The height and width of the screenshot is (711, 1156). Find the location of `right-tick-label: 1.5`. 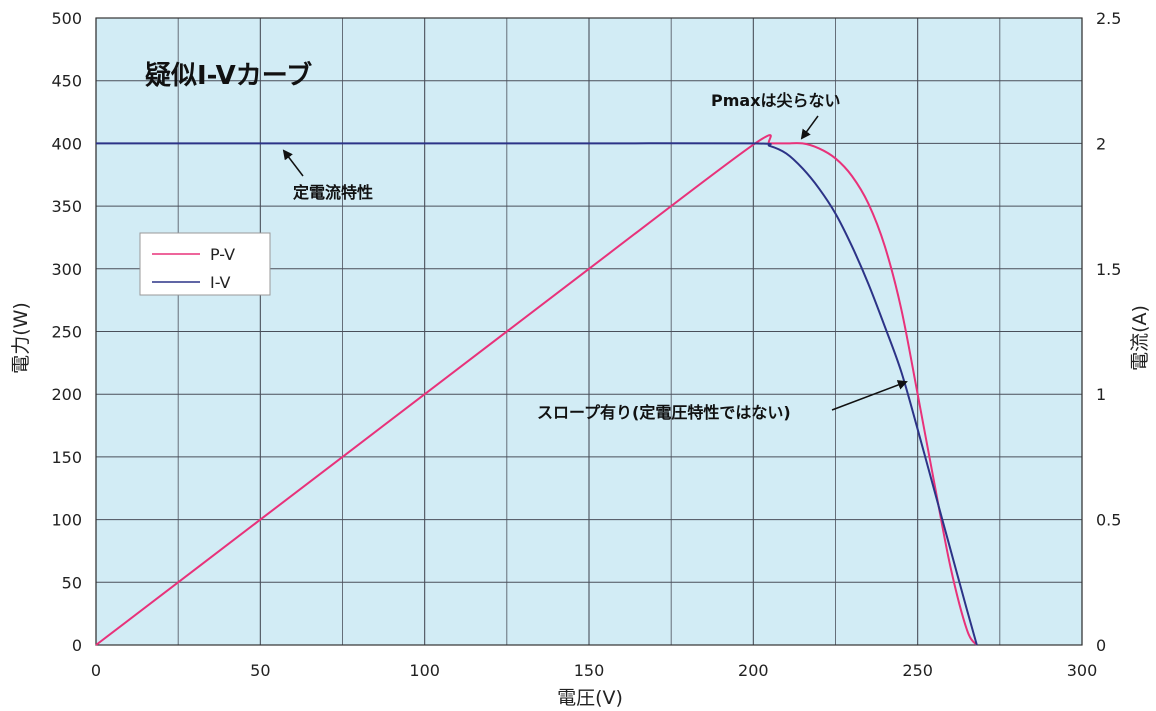

right-tick-label: 1.5 is located at coordinates (1108, 269).